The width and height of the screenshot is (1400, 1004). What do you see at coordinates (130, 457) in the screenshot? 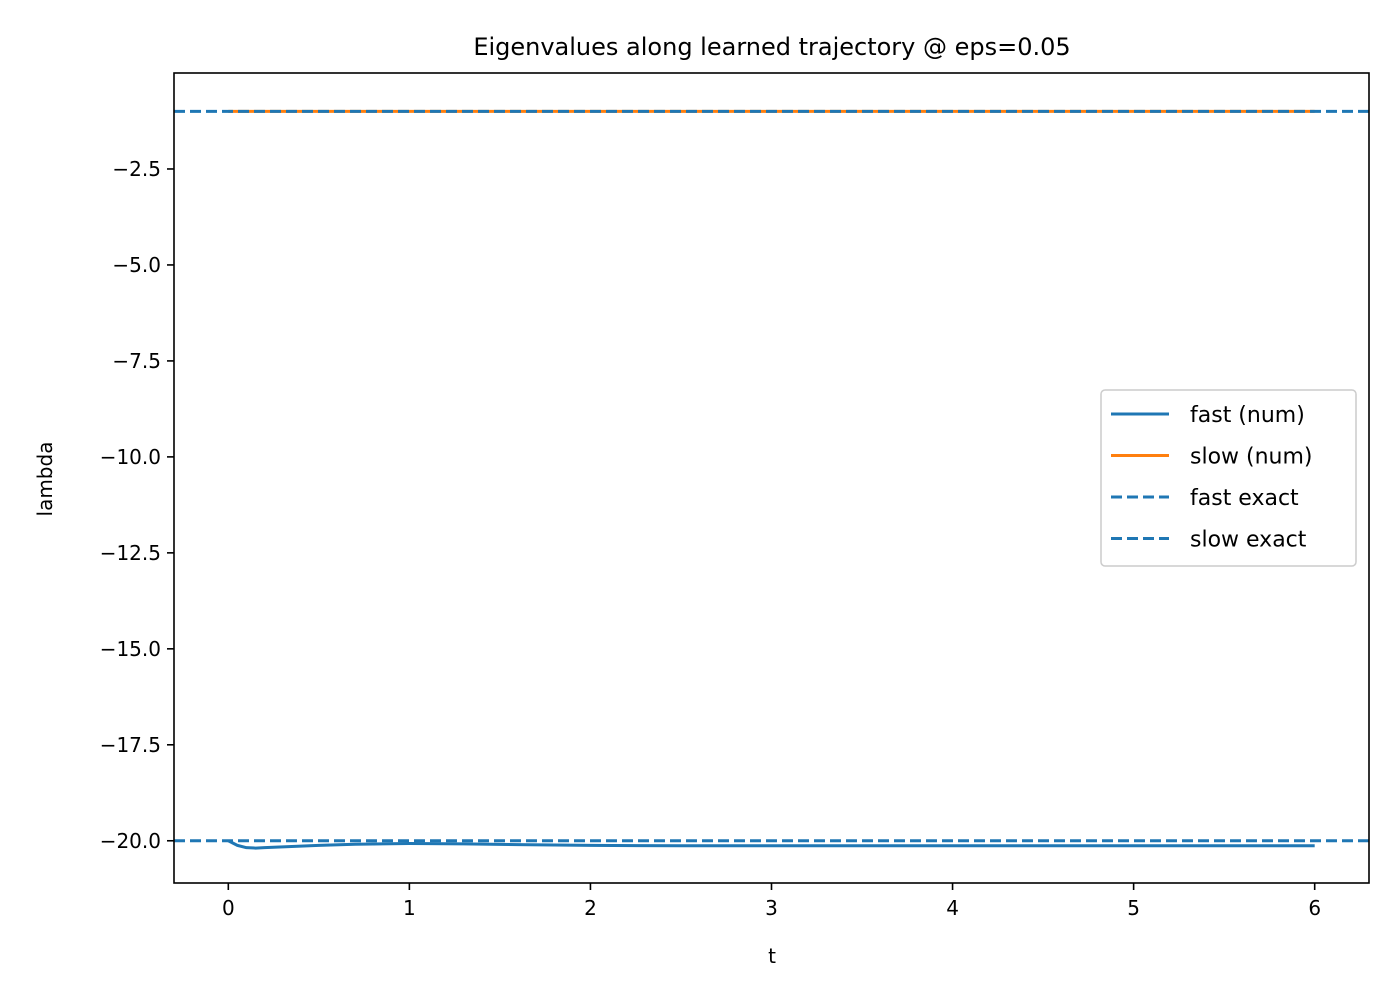
I see `y-tick-label: −10.0` at bounding box center [130, 457].